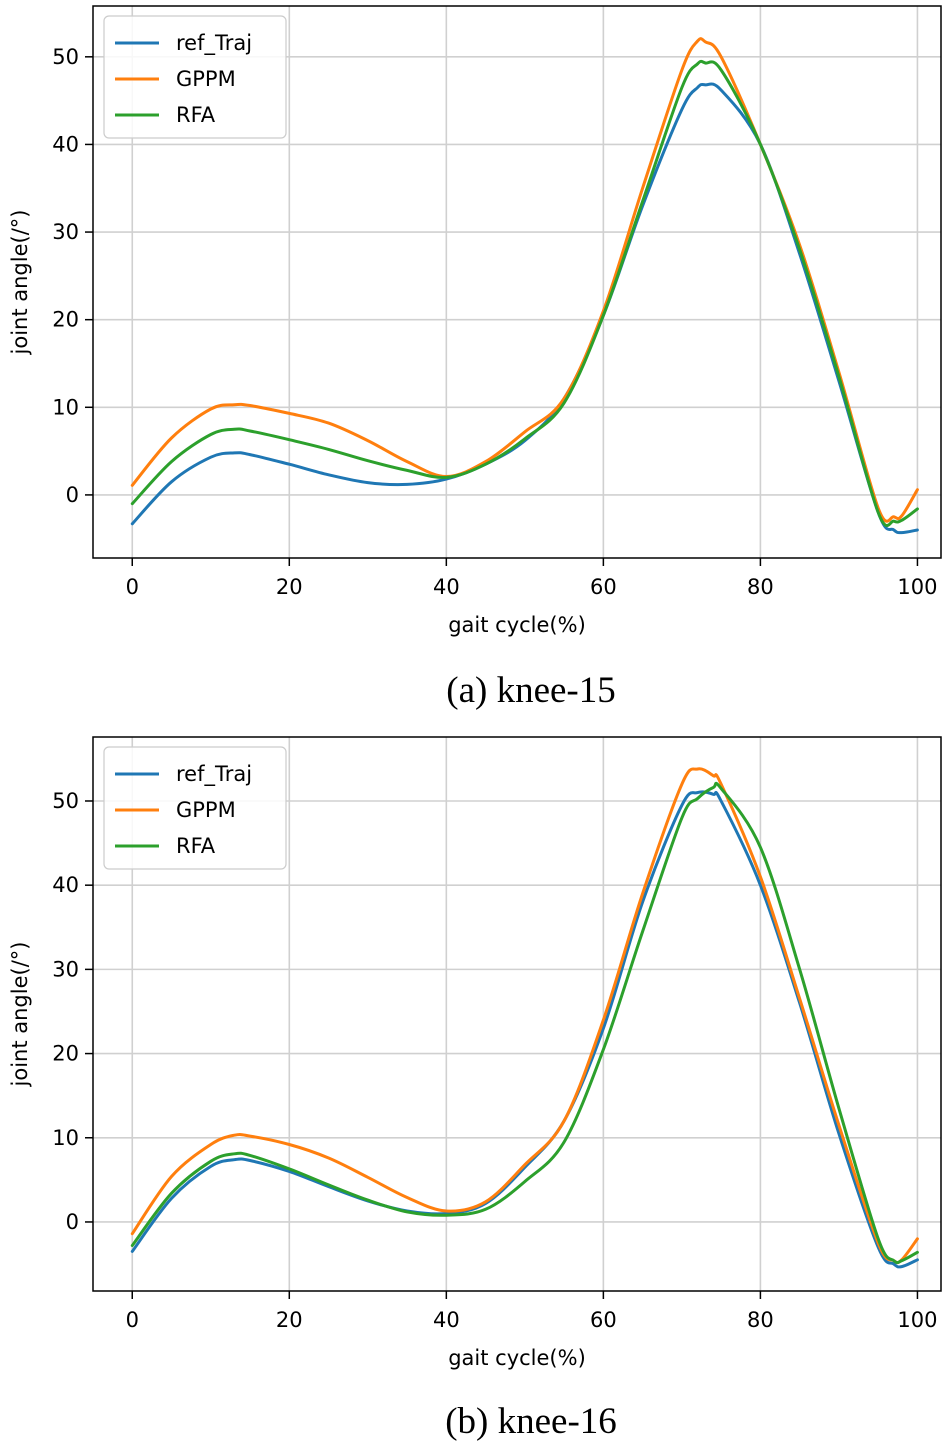 Image resolution: width=950 pixels, height=1456 pixels. What do you see at coordinates (531, 1421) in the screenshot?
I see `panel-caption: (b) knee-16` at bounding box center [531, 1421].